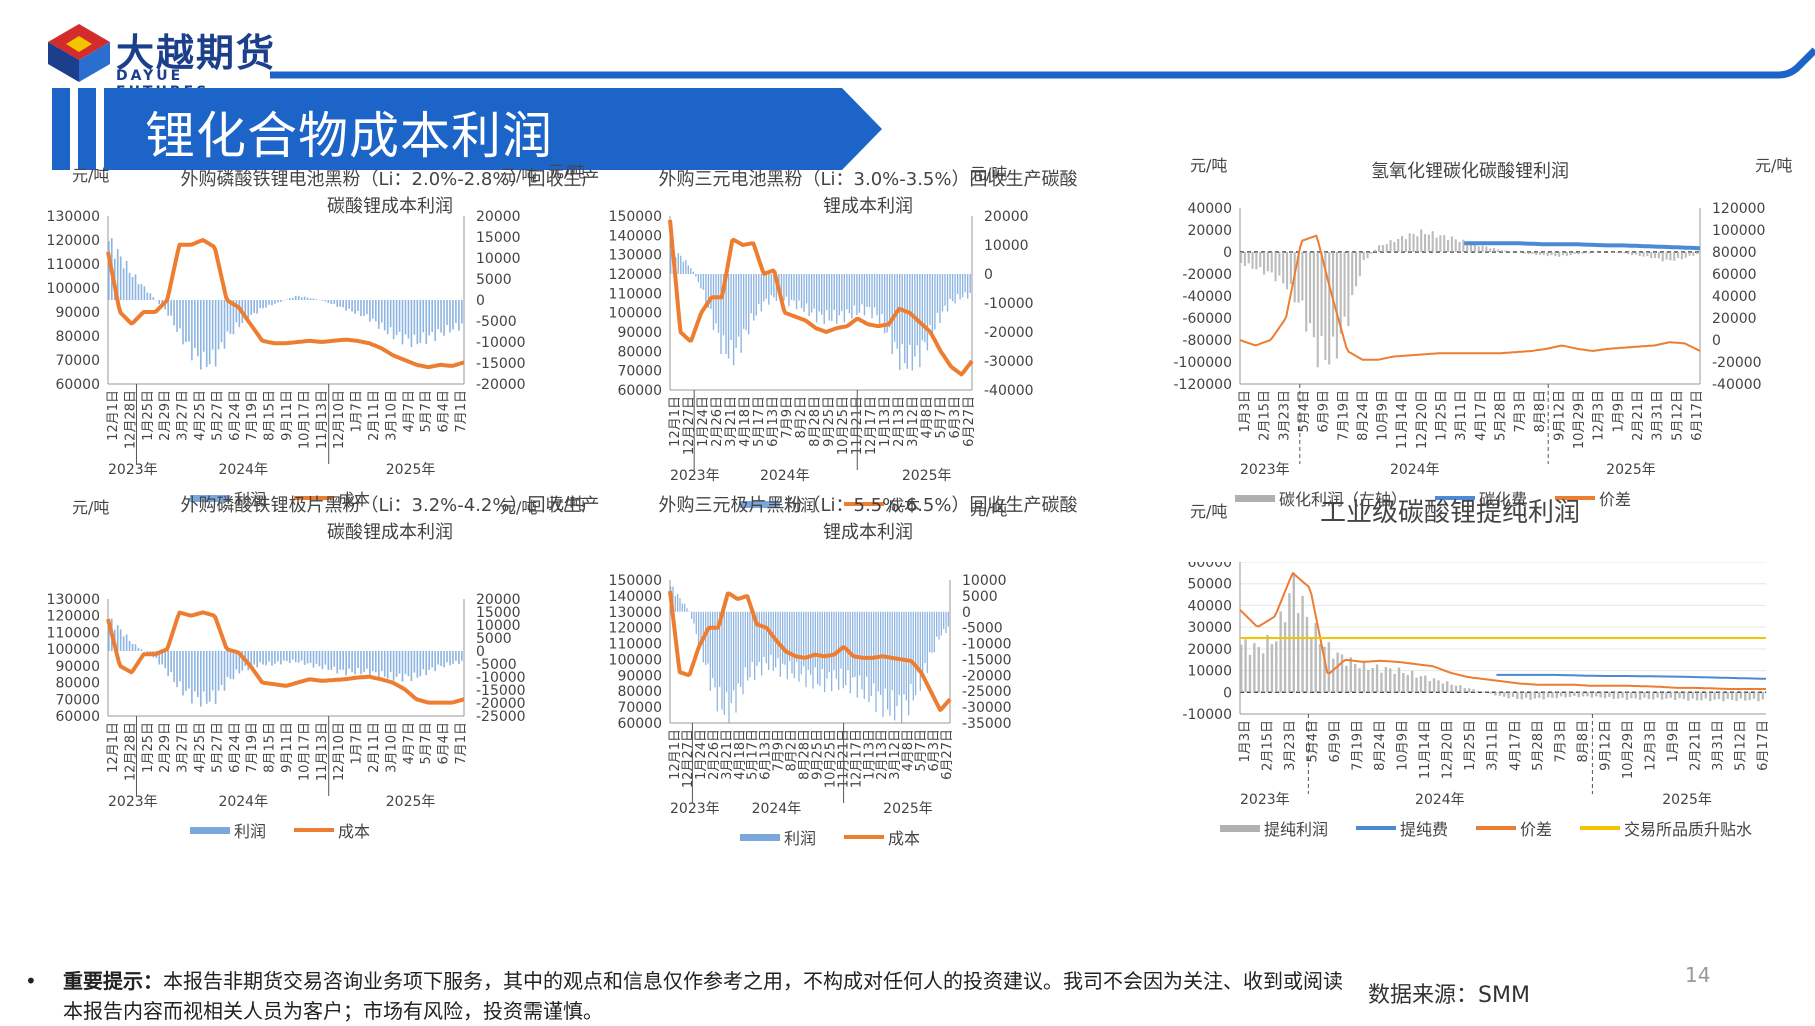  Describe the element at coordinates (1738, 209) in the screenshot. I see `y-right-tick-label: 120000` at that location.